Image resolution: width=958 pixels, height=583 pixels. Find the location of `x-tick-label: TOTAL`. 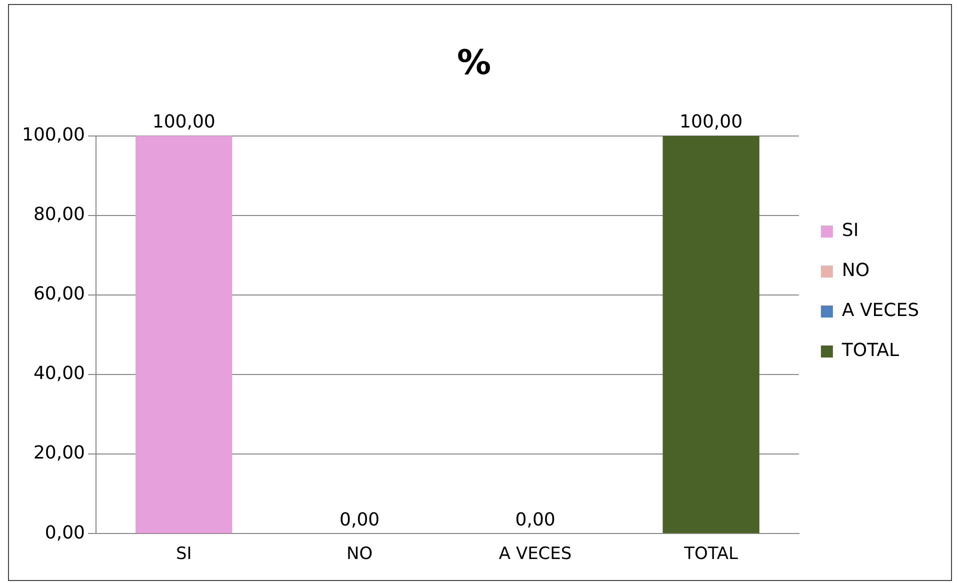

x-tick-label: TOTAL is located at coordinates (711, 554).